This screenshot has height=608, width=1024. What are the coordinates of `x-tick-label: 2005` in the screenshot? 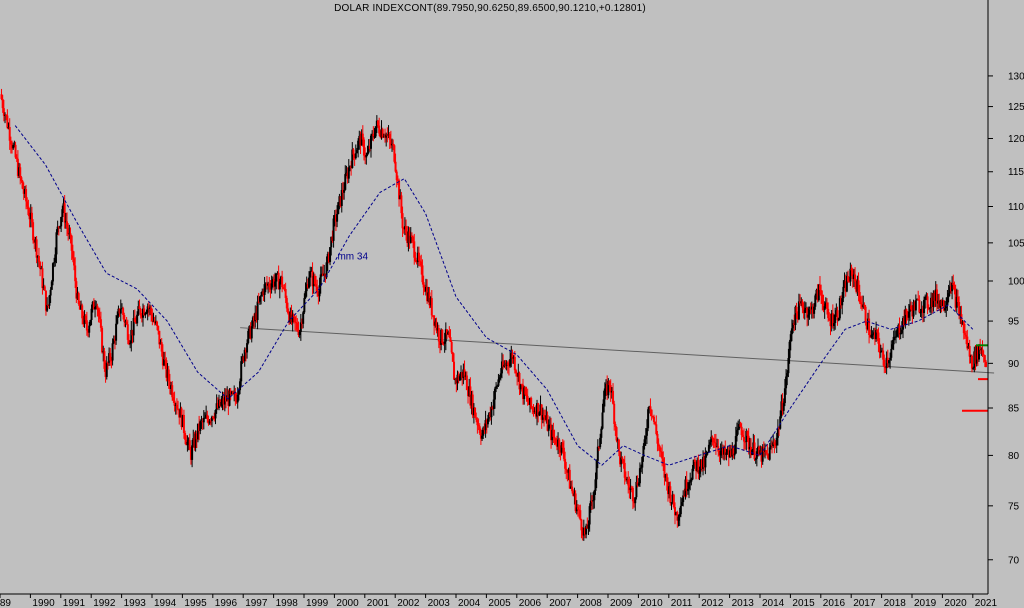 It's located at (499, 603).